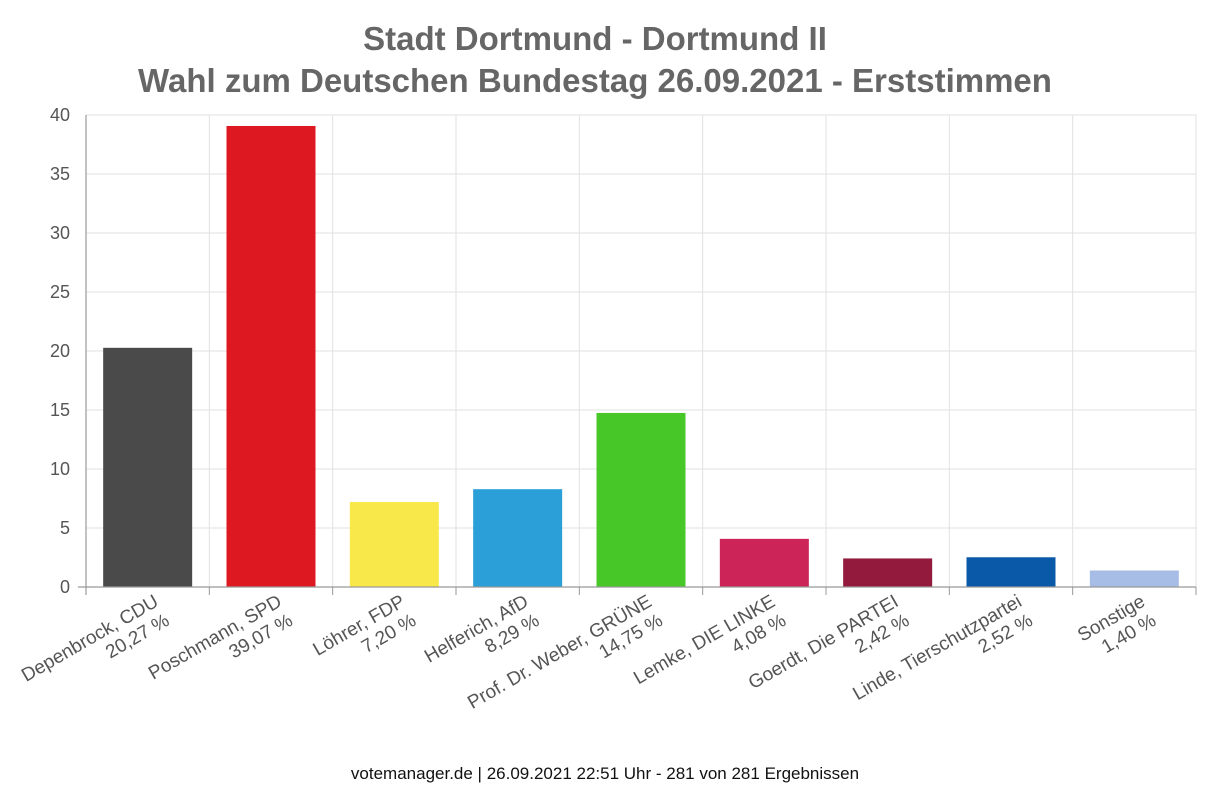 This screenshot has height=806, width=1210. What do you see at coordinates (60, 174) in the screenshot?
I see `y-tick-label: 35` at bounding box center [60, 174].